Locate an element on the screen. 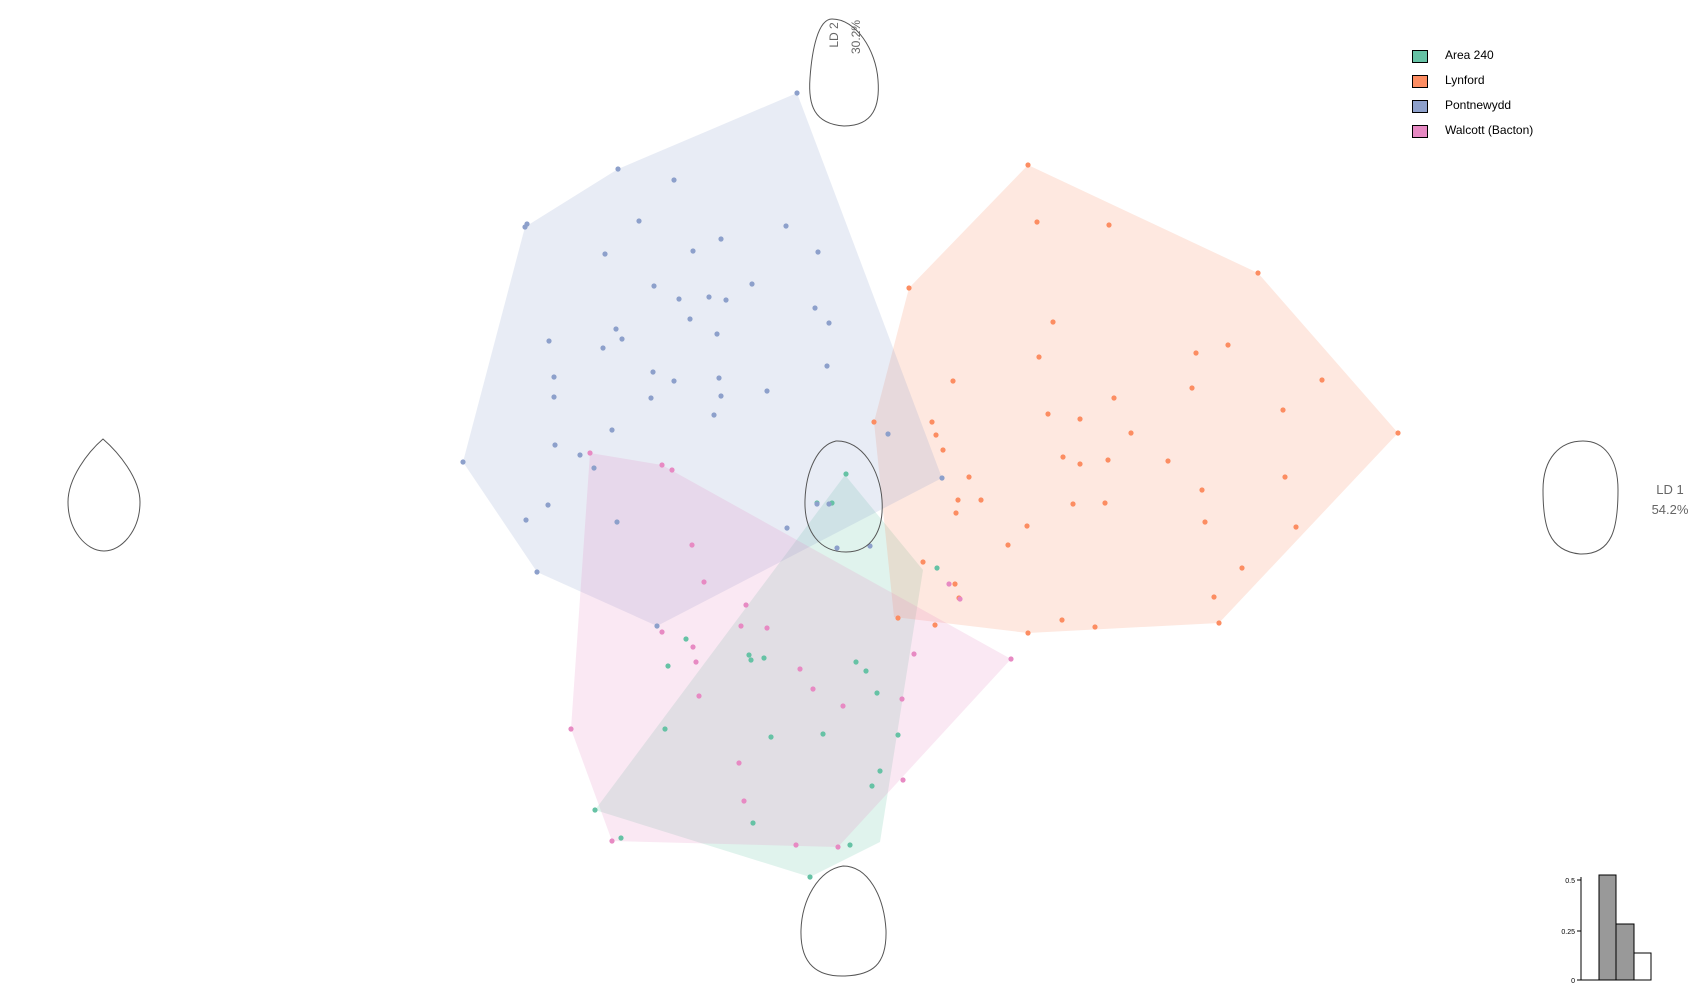 This screenshot has width=1698, height=993. shape-outline-left is located at coordinates (104, 495).